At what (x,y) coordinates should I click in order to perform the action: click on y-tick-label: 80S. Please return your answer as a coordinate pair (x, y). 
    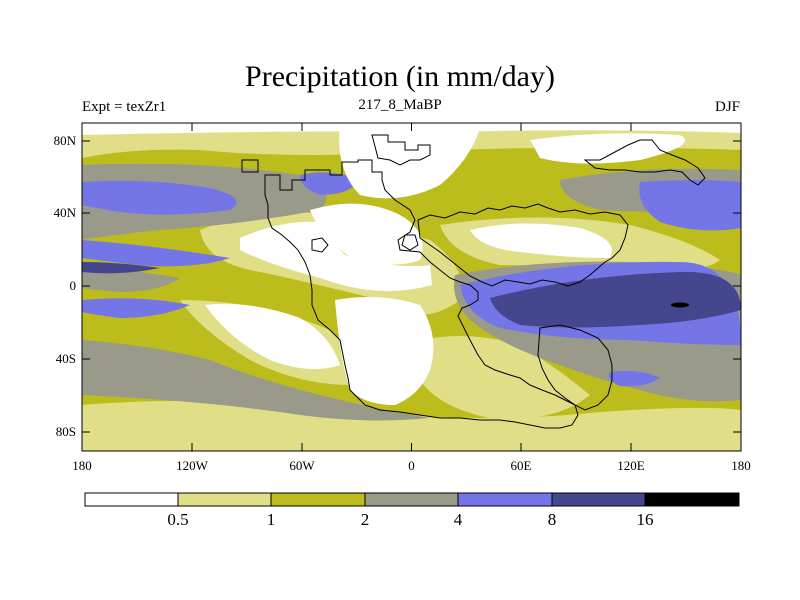
    Looking at the image, I should click on (66, 431).